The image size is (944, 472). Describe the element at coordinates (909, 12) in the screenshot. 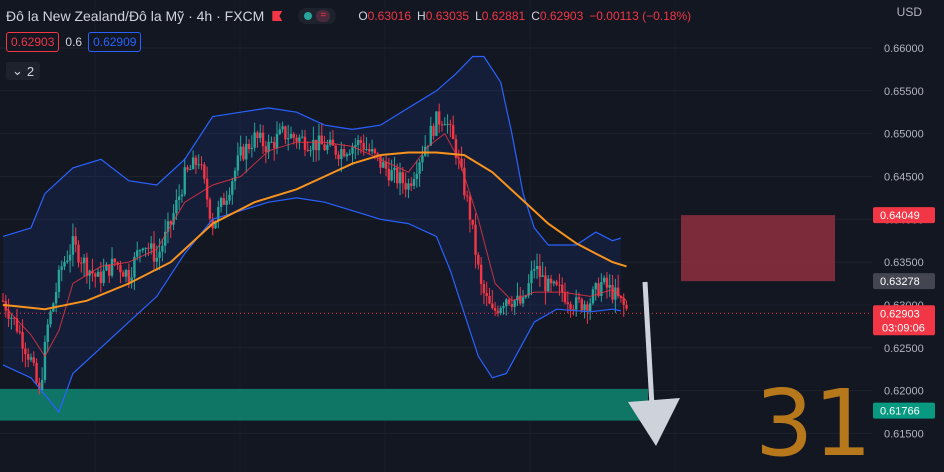

I see `currency-label: USD` at that location.